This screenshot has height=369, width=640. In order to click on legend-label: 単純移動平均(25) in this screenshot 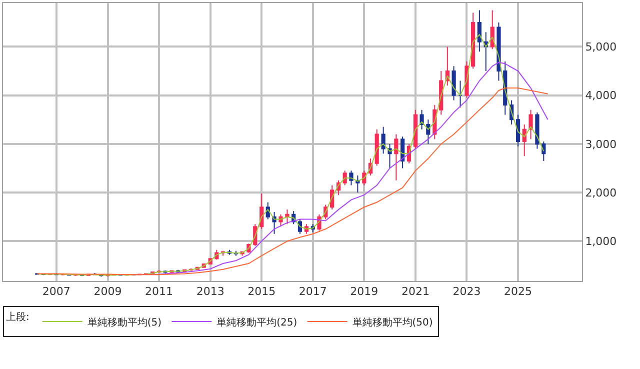, I will do `click(257, 322)`.